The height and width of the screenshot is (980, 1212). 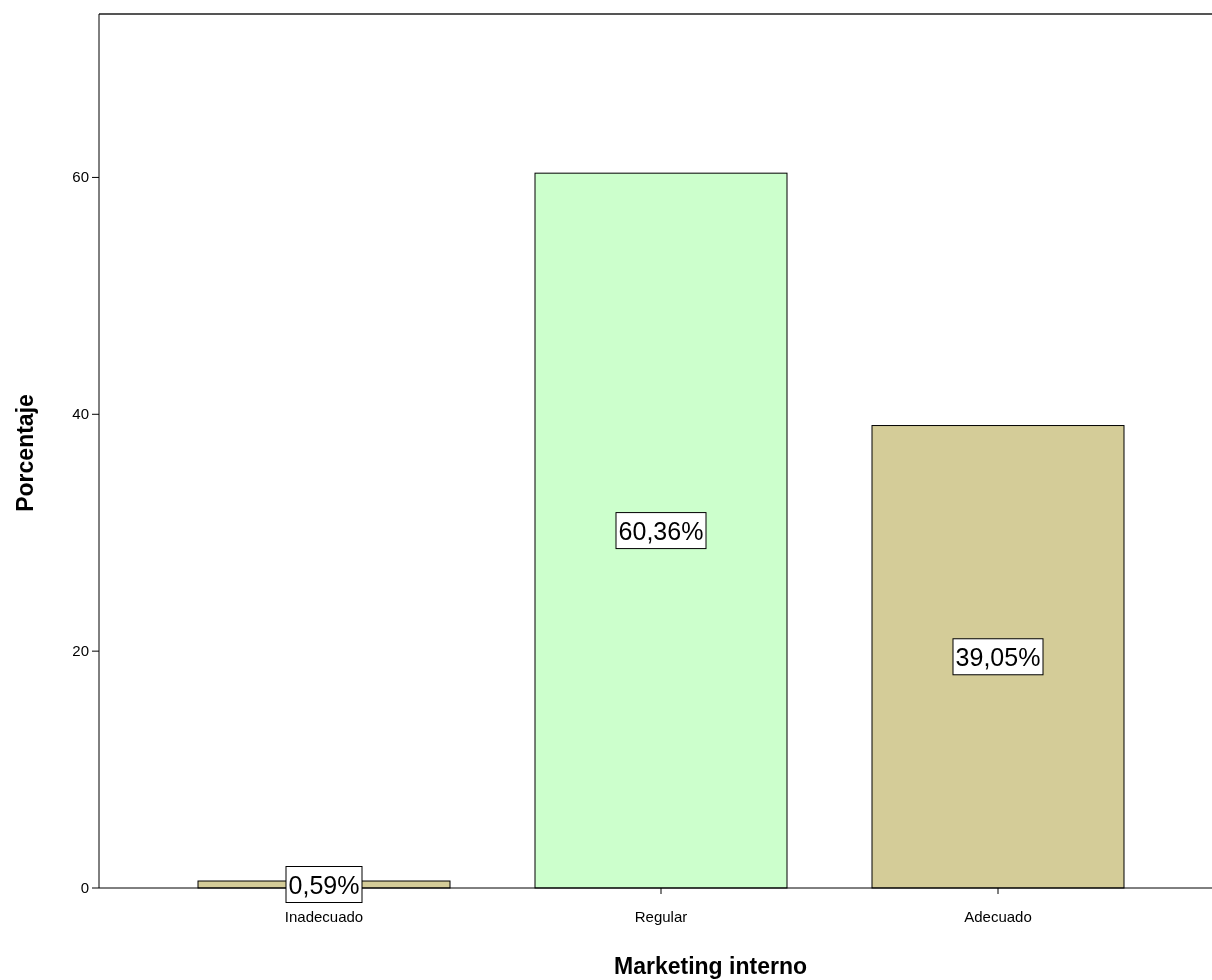 I want to click on y-tick-label: 60, so click(x=80, y=177).